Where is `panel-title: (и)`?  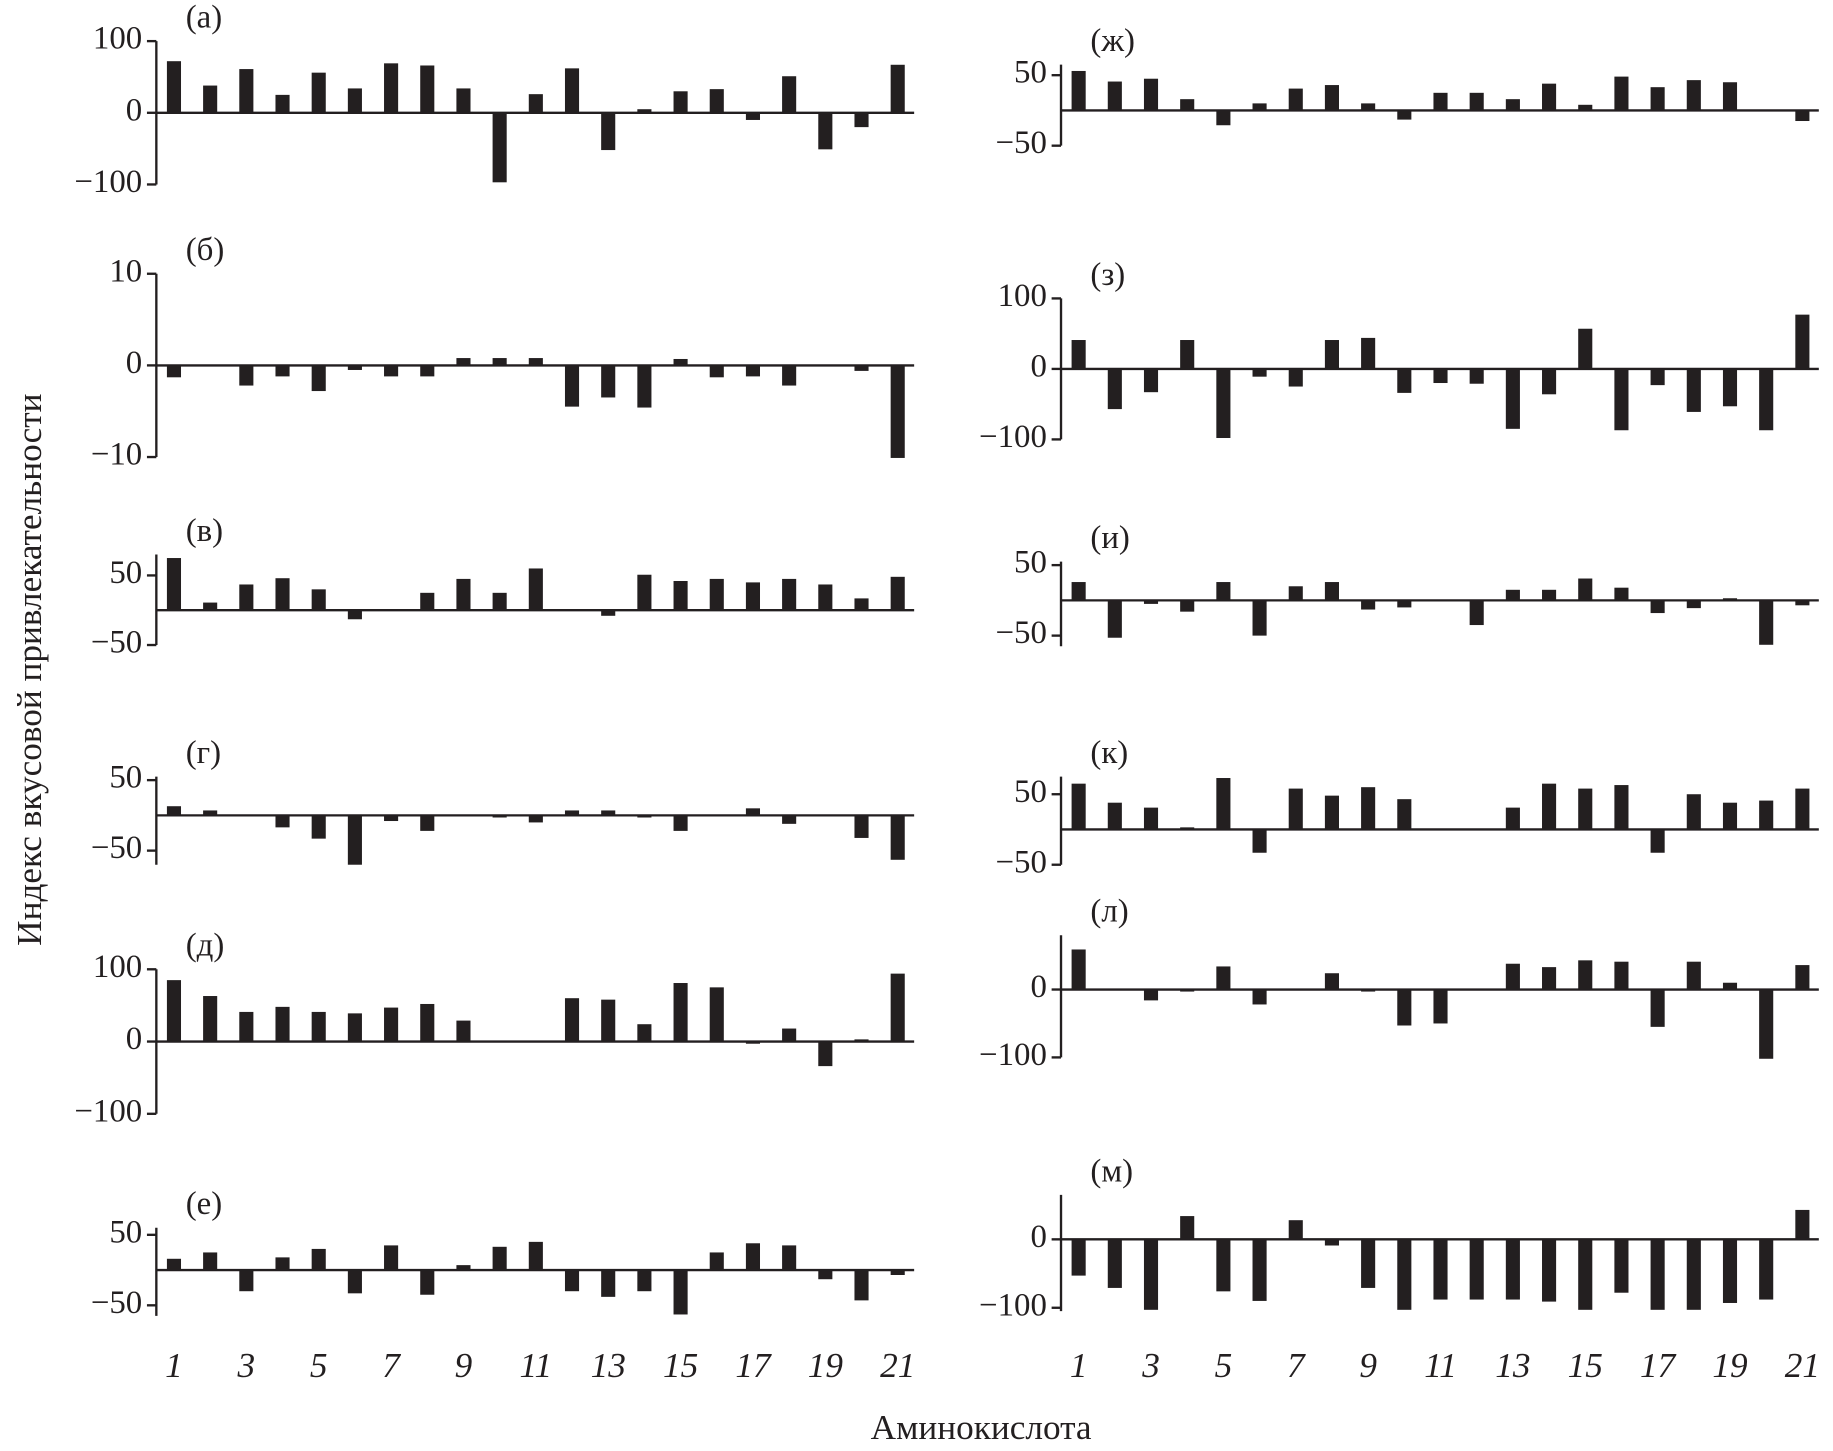 panel-title: (и) is located at coordinates (1110, 538).